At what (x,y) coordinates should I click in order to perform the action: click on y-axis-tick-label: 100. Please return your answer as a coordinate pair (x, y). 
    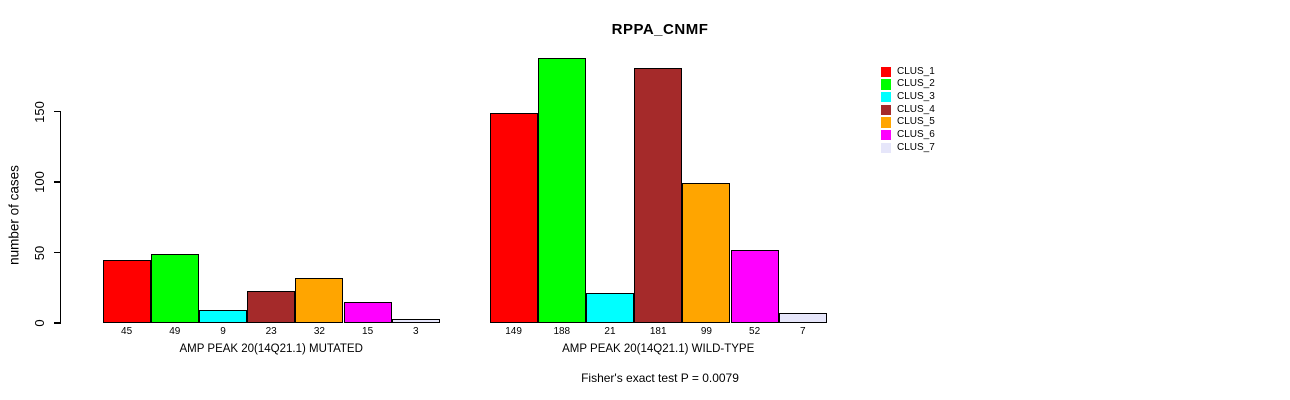
    Looking at the image, I should click on (39, 182).